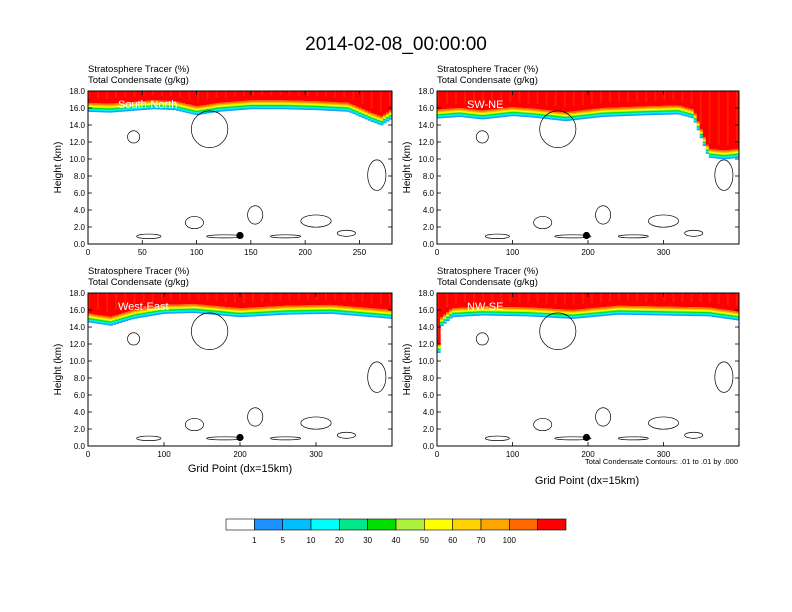 This screenshot has width=792, height=612. What do you see at coordinates (633, 236) in the screenshot?
I see `condensate-contour` at bounding box center [633, 236].